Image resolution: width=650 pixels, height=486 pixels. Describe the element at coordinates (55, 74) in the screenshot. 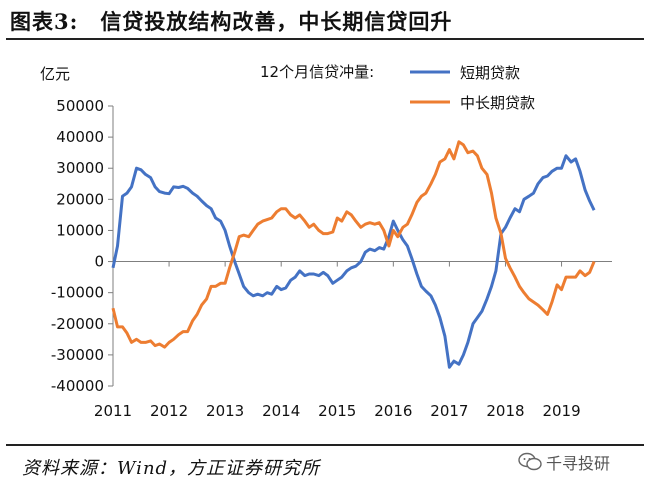

I see `y-axis-unit: 亿元` at that location.